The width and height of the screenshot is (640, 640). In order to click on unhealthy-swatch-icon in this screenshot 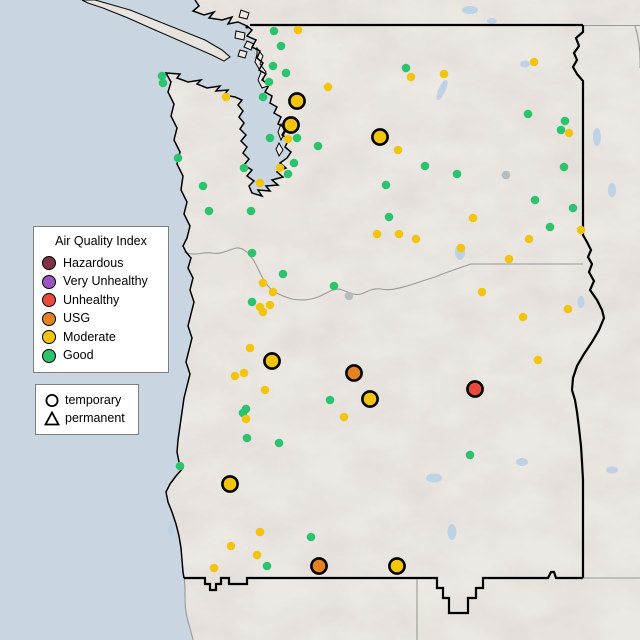, I will do `click(49, 300)`.